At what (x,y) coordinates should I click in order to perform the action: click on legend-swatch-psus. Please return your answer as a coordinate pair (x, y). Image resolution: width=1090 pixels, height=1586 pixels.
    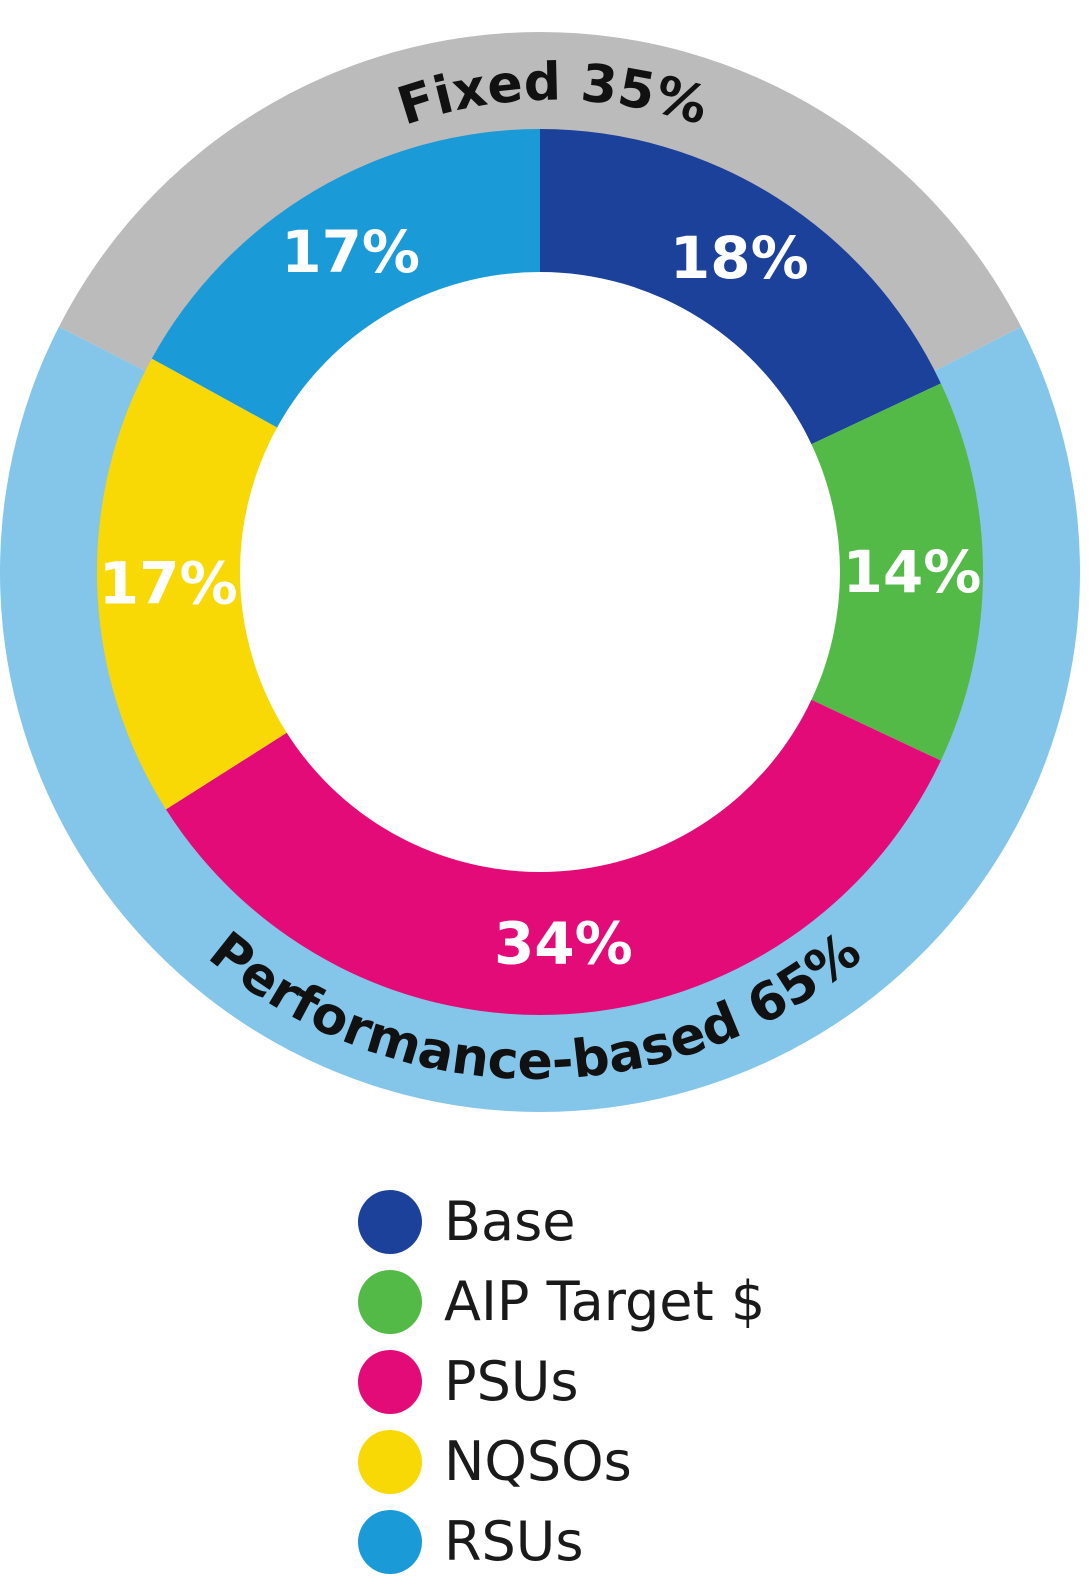
    Looking at the image, I should click on (390, 1382).